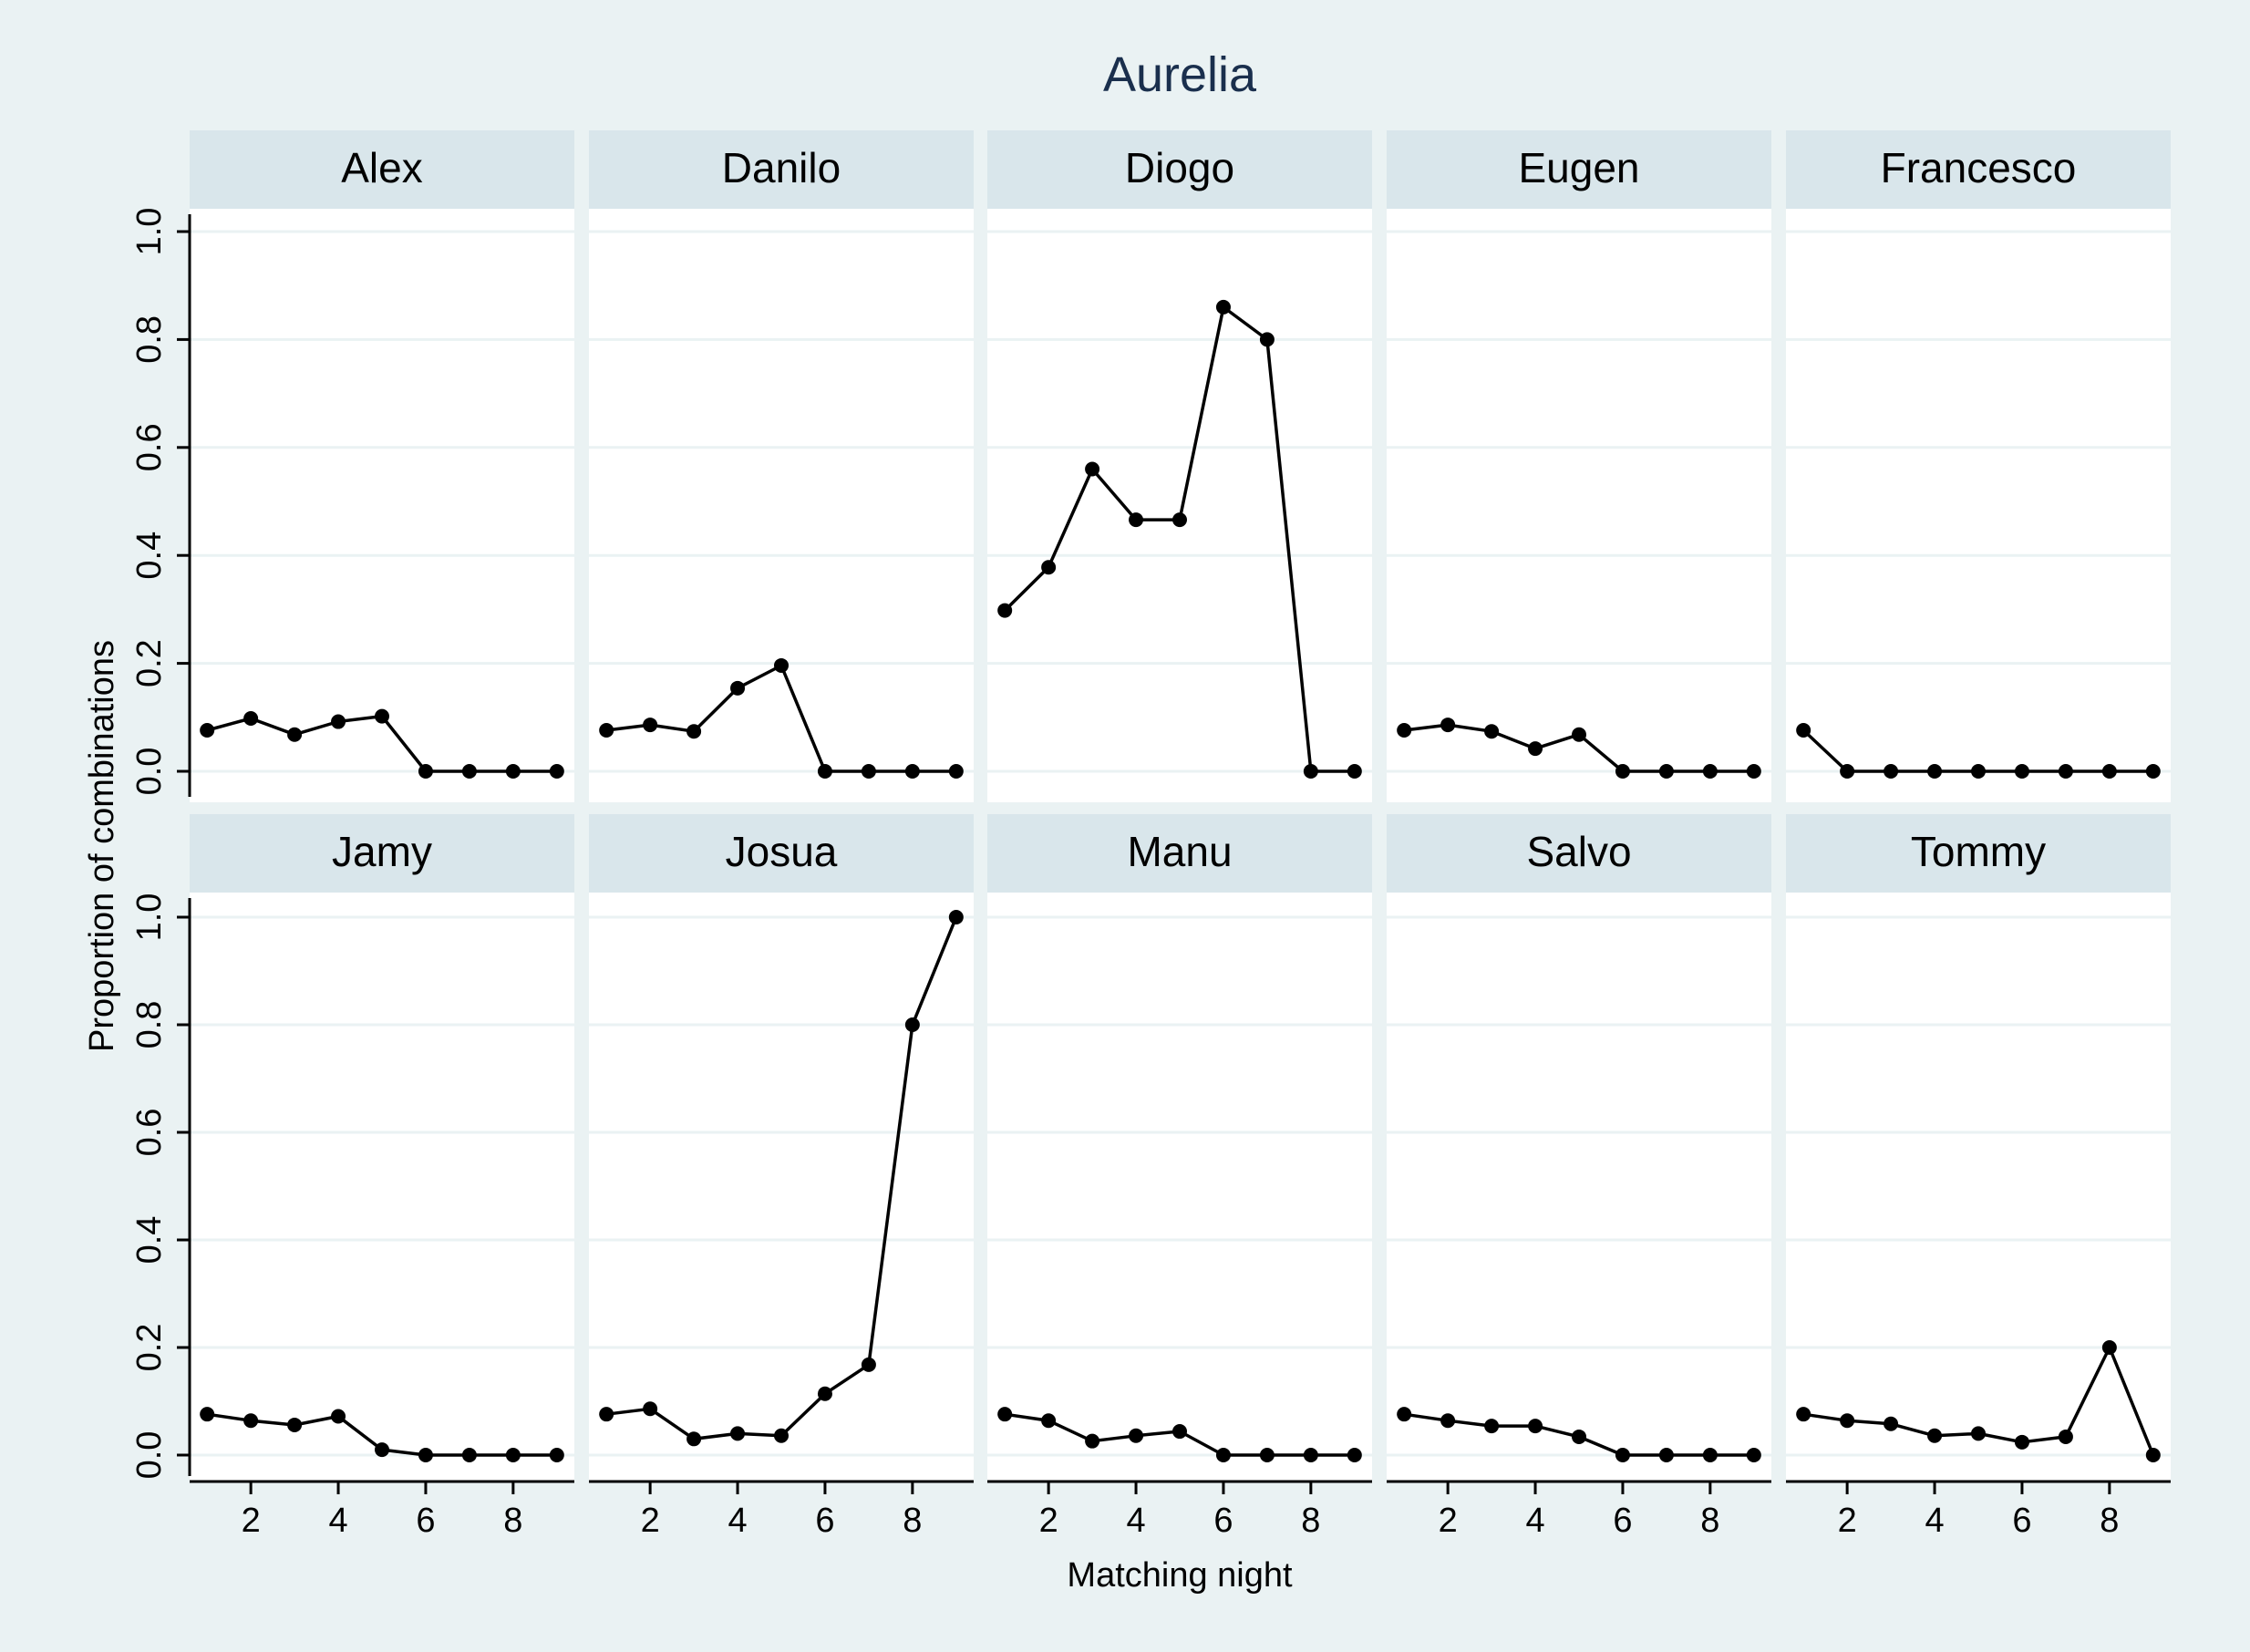 Image resolution: width=2250 pixels, height=1652 pixels. What do you see at coordinates (1978, 851) in the screenshot?
I see `panel-title: Tommy` at bounding box center [1978, 851].